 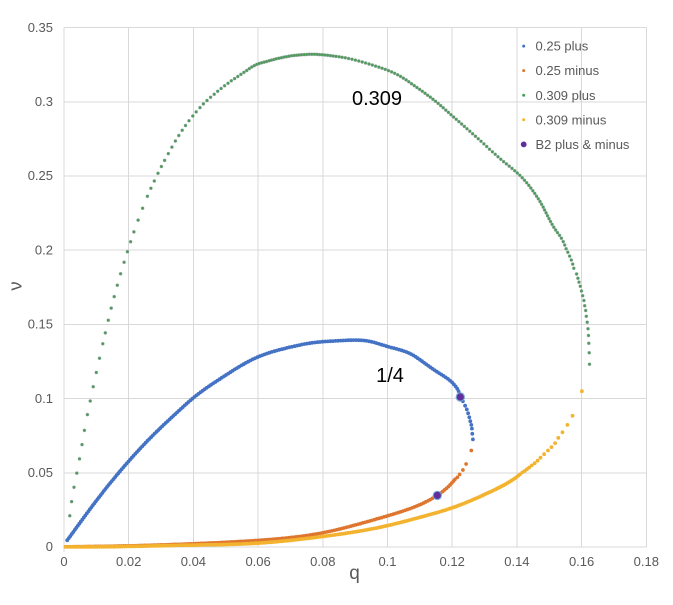 I want to click on svg-text: 0.309, so click(x=377, y=99).